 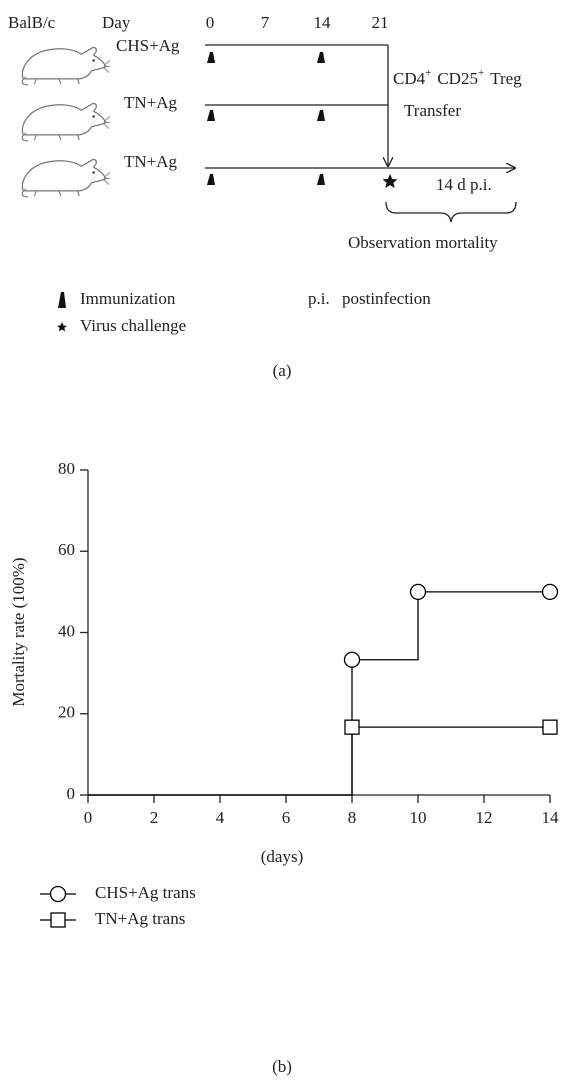 I want to click on x-tick-label: 14, so click(x=551, y=817).